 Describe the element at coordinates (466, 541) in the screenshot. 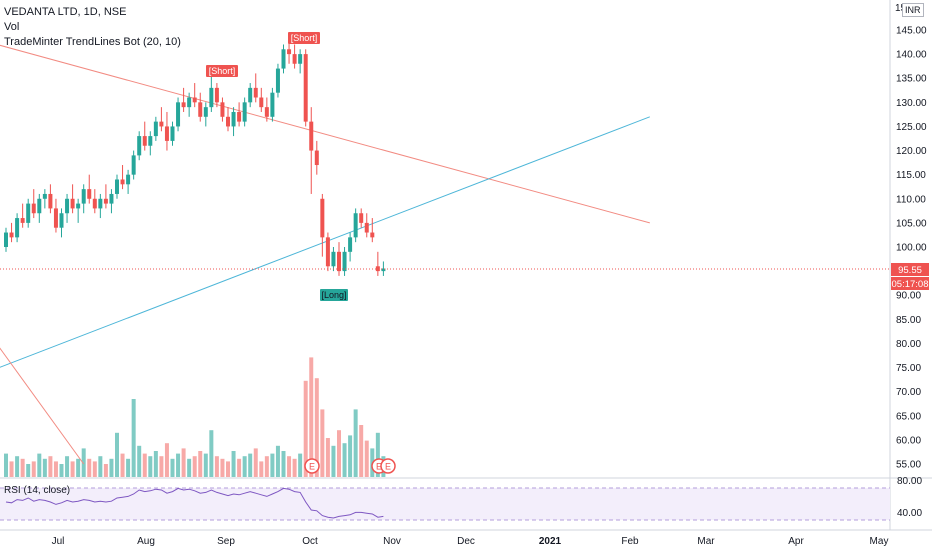

I see `time-tick-5: Dec` at that location.